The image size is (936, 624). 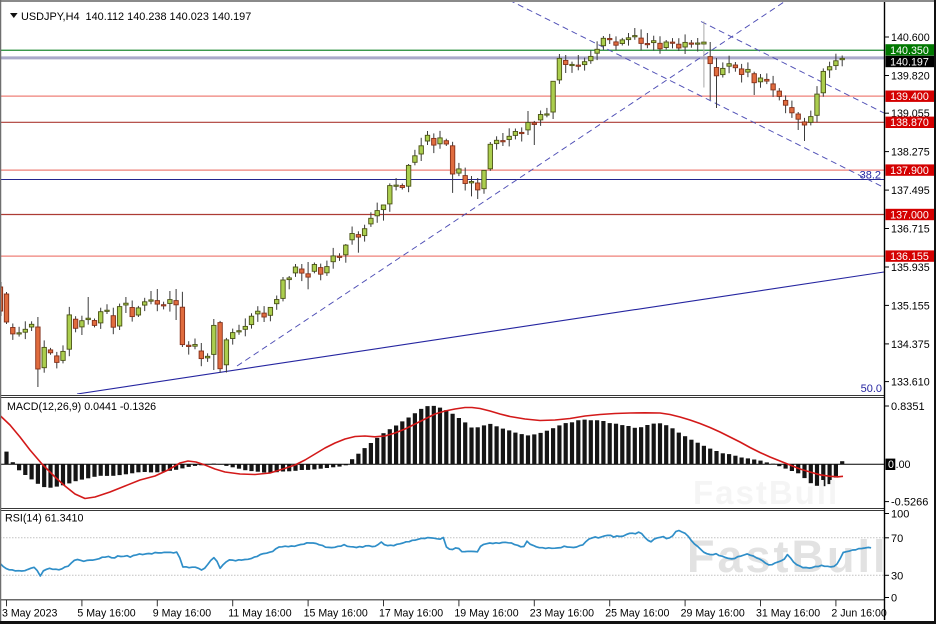 What do you see at coordinates (106, 614) in the screenshot?
I see `svg-text: 5 May 16:00` at bounding box center [106, 614].